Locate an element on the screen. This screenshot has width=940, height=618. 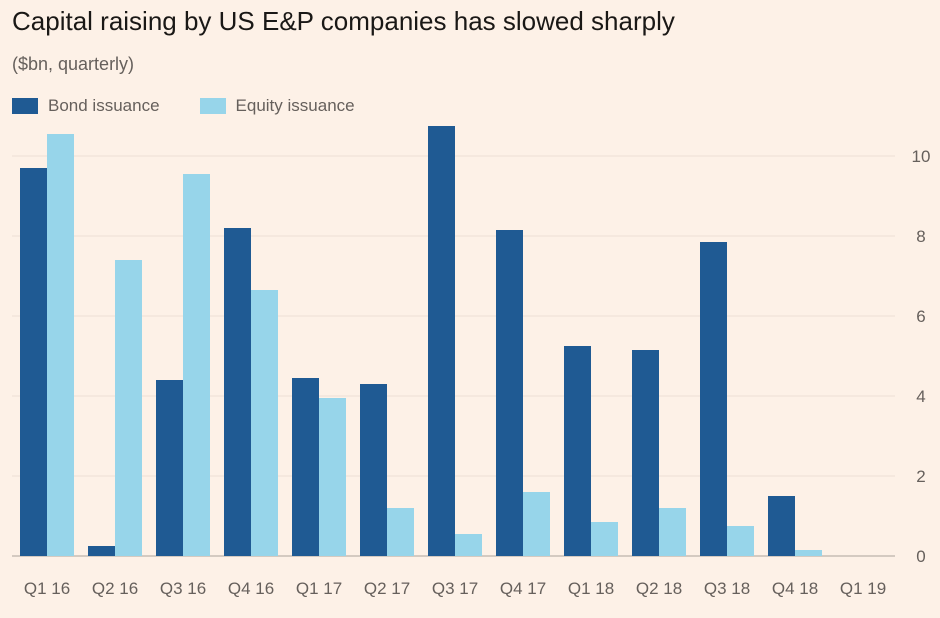
x-tick-label: Q1 18 is located at coordinates (591, 588).